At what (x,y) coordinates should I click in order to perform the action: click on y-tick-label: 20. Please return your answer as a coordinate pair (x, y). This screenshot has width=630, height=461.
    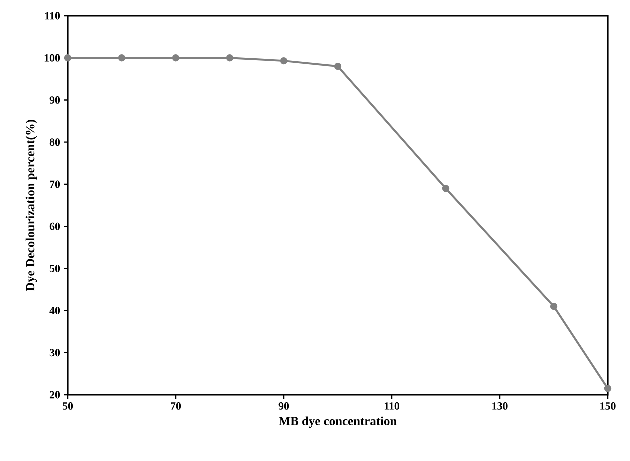
    Looking at the image, I should click on (55, 395).